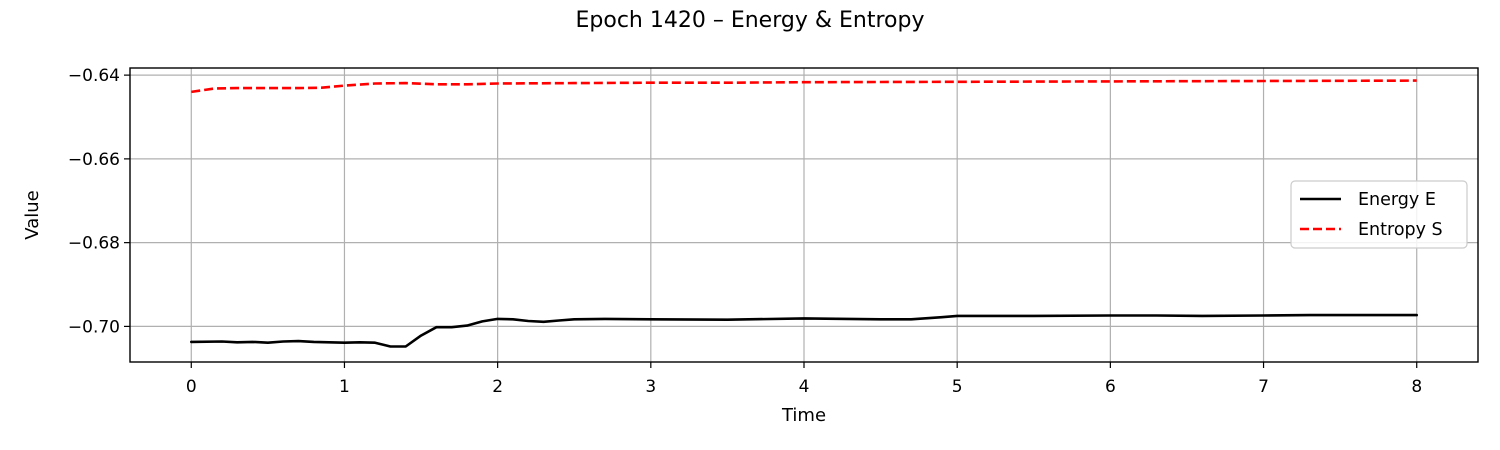 Image resolution: width=1500 pixels, height=450 pixels. Describe the element at coordinates (803, 415) in the screenshot. I see `x-axis-label: Time` at that location.